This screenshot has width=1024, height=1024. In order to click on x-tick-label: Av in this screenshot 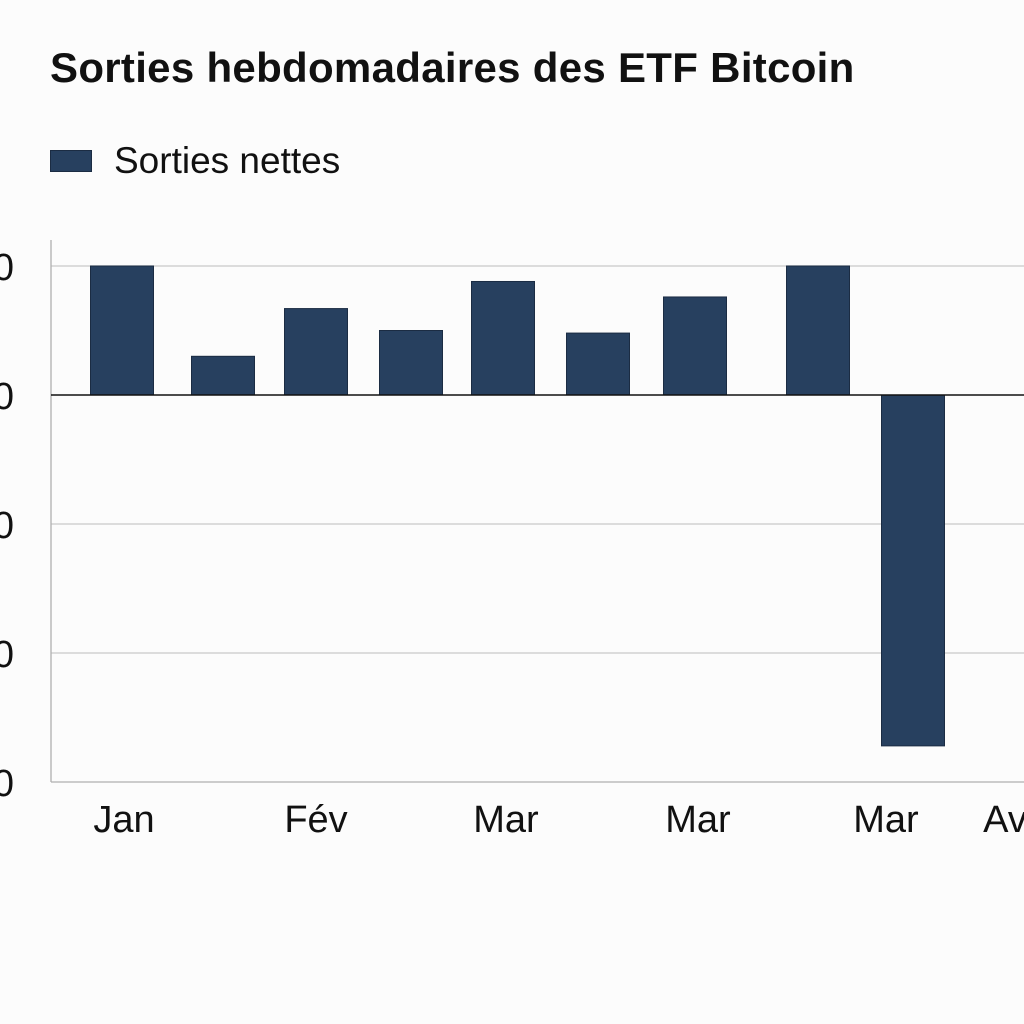, I will do `click(1003, 820)`.